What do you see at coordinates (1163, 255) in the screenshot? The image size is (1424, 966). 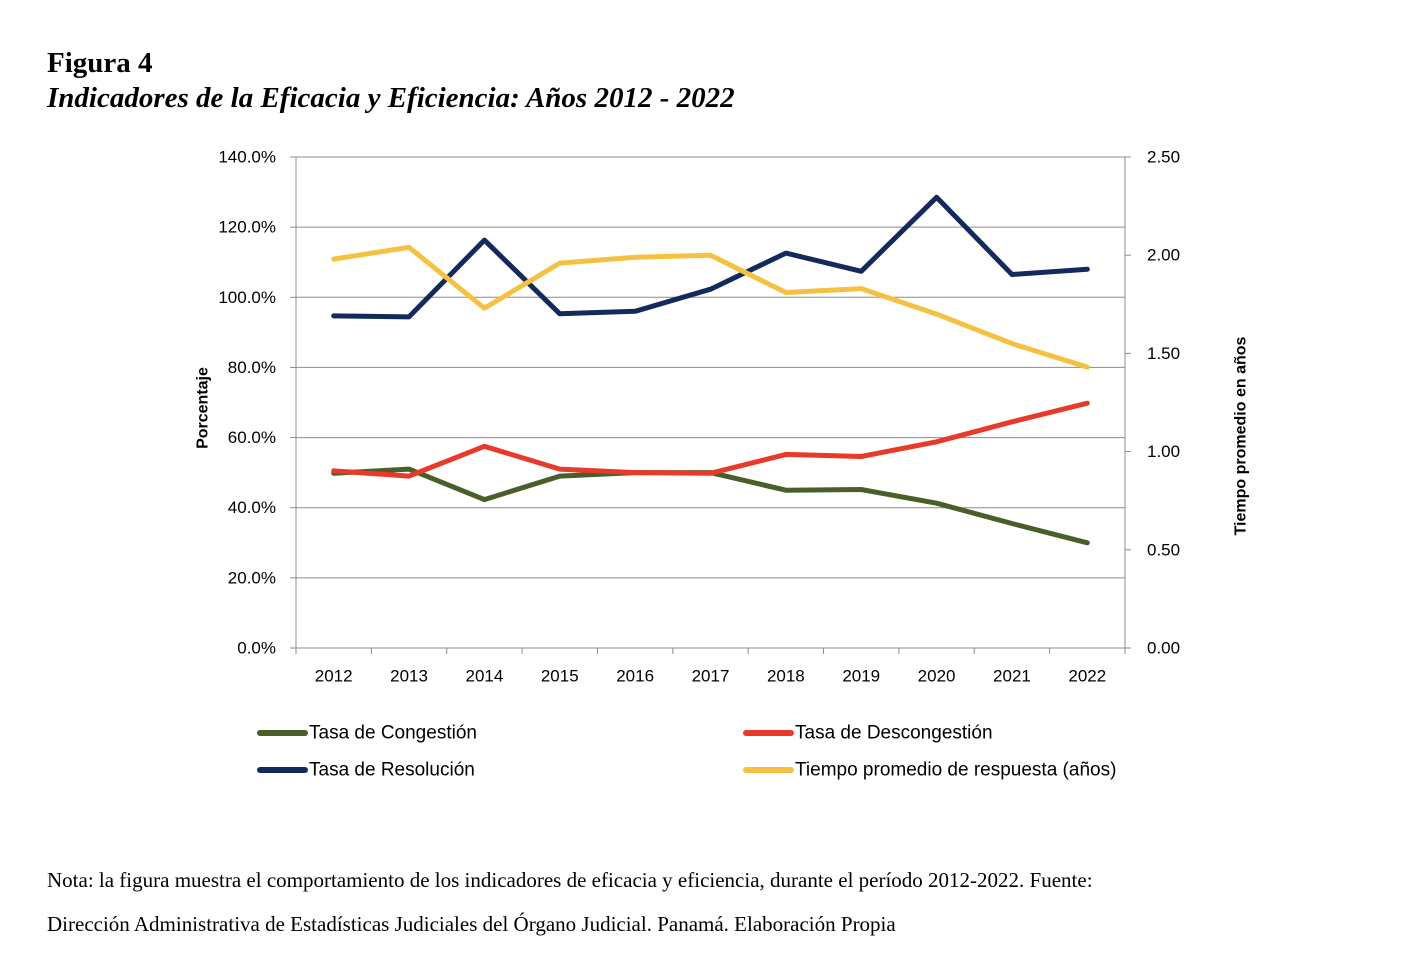 I see `y2-tick-label: 2.00` at bounding box center [1163, 255].